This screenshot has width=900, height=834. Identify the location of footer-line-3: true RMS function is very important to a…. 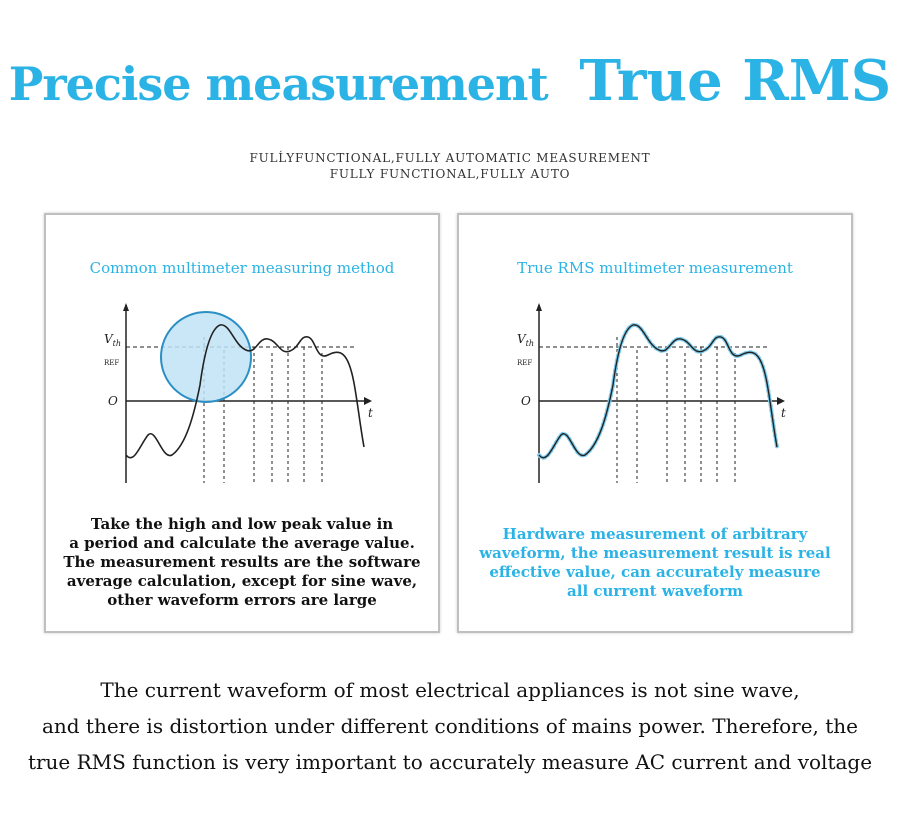
(450, 762).